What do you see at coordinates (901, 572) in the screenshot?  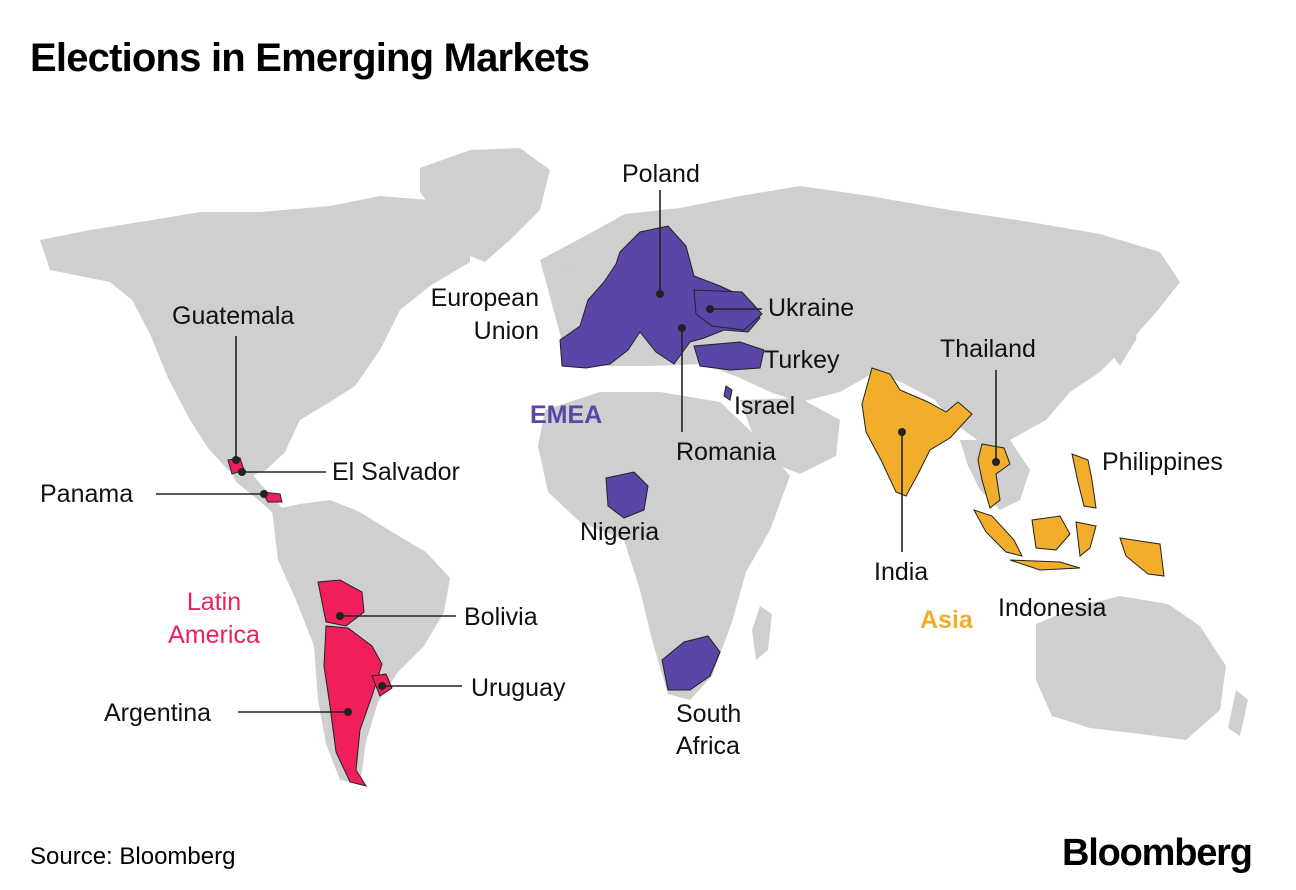 I see `label-india: India` at bounding box center [901, 572].